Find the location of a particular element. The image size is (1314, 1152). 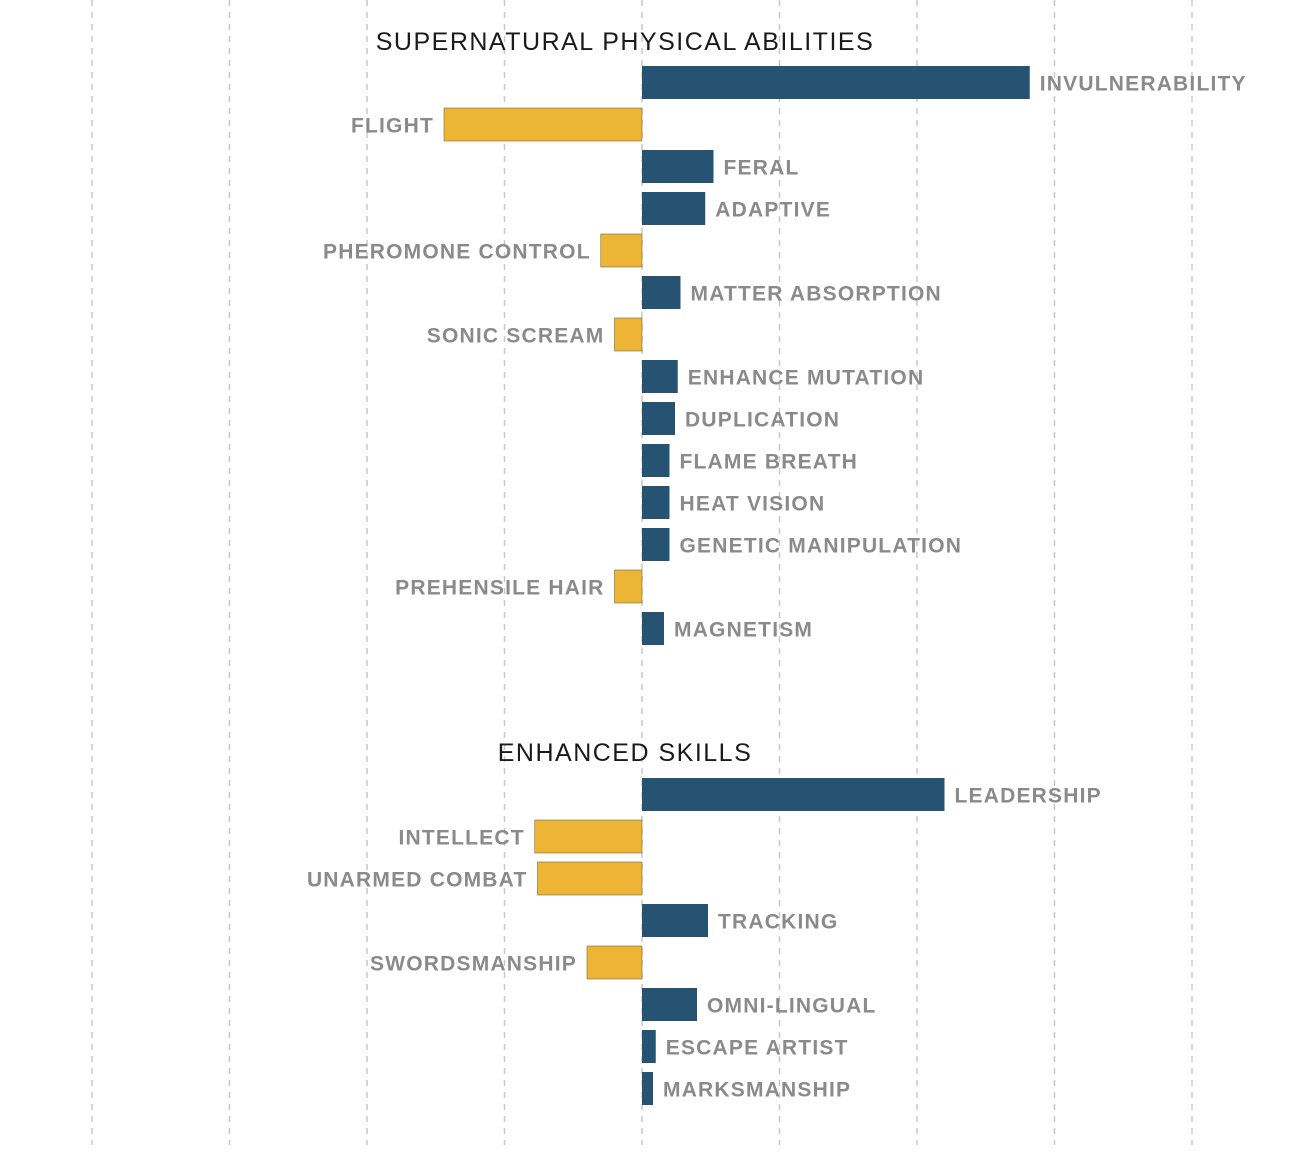

bar-prehensile-hair is located at coordinates (628, 586).